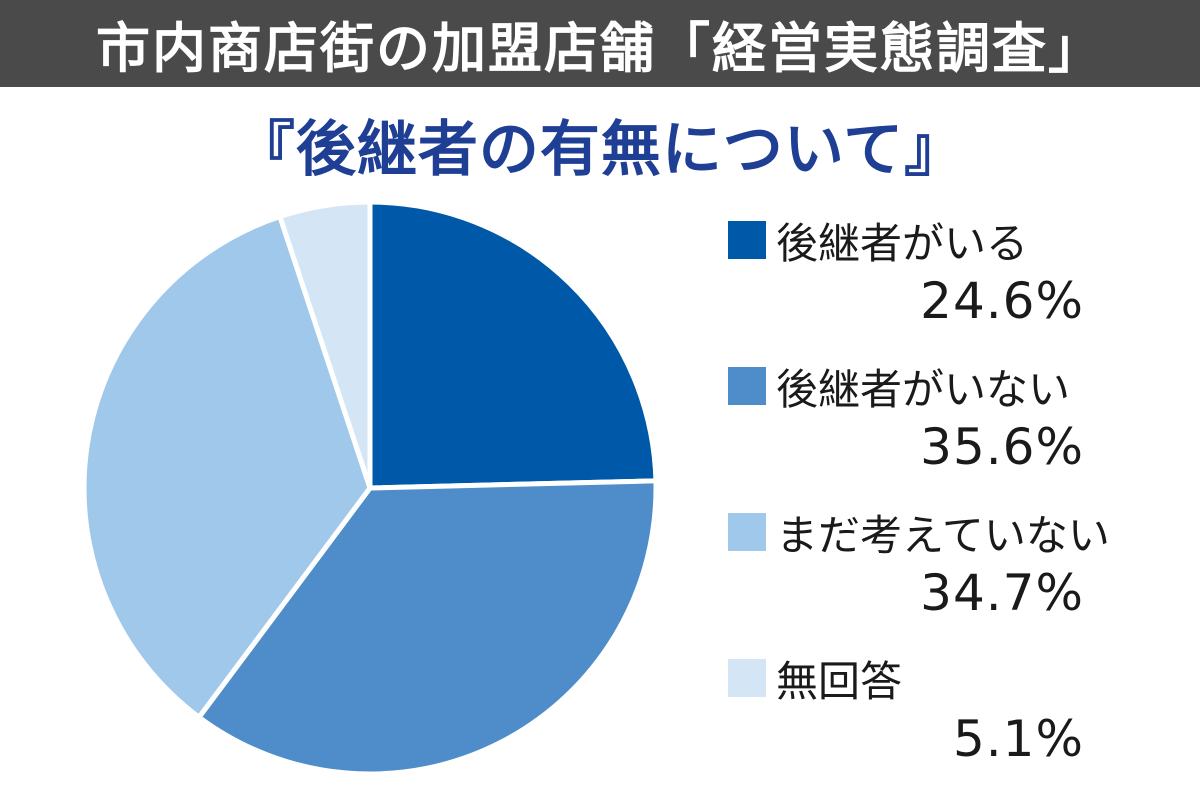 This screenshot has width=1200, height=792. Describe the element at coordinates (919, 573) in the screenshot. I see `legend-item: まだ考えていない 34.7%` at that location.